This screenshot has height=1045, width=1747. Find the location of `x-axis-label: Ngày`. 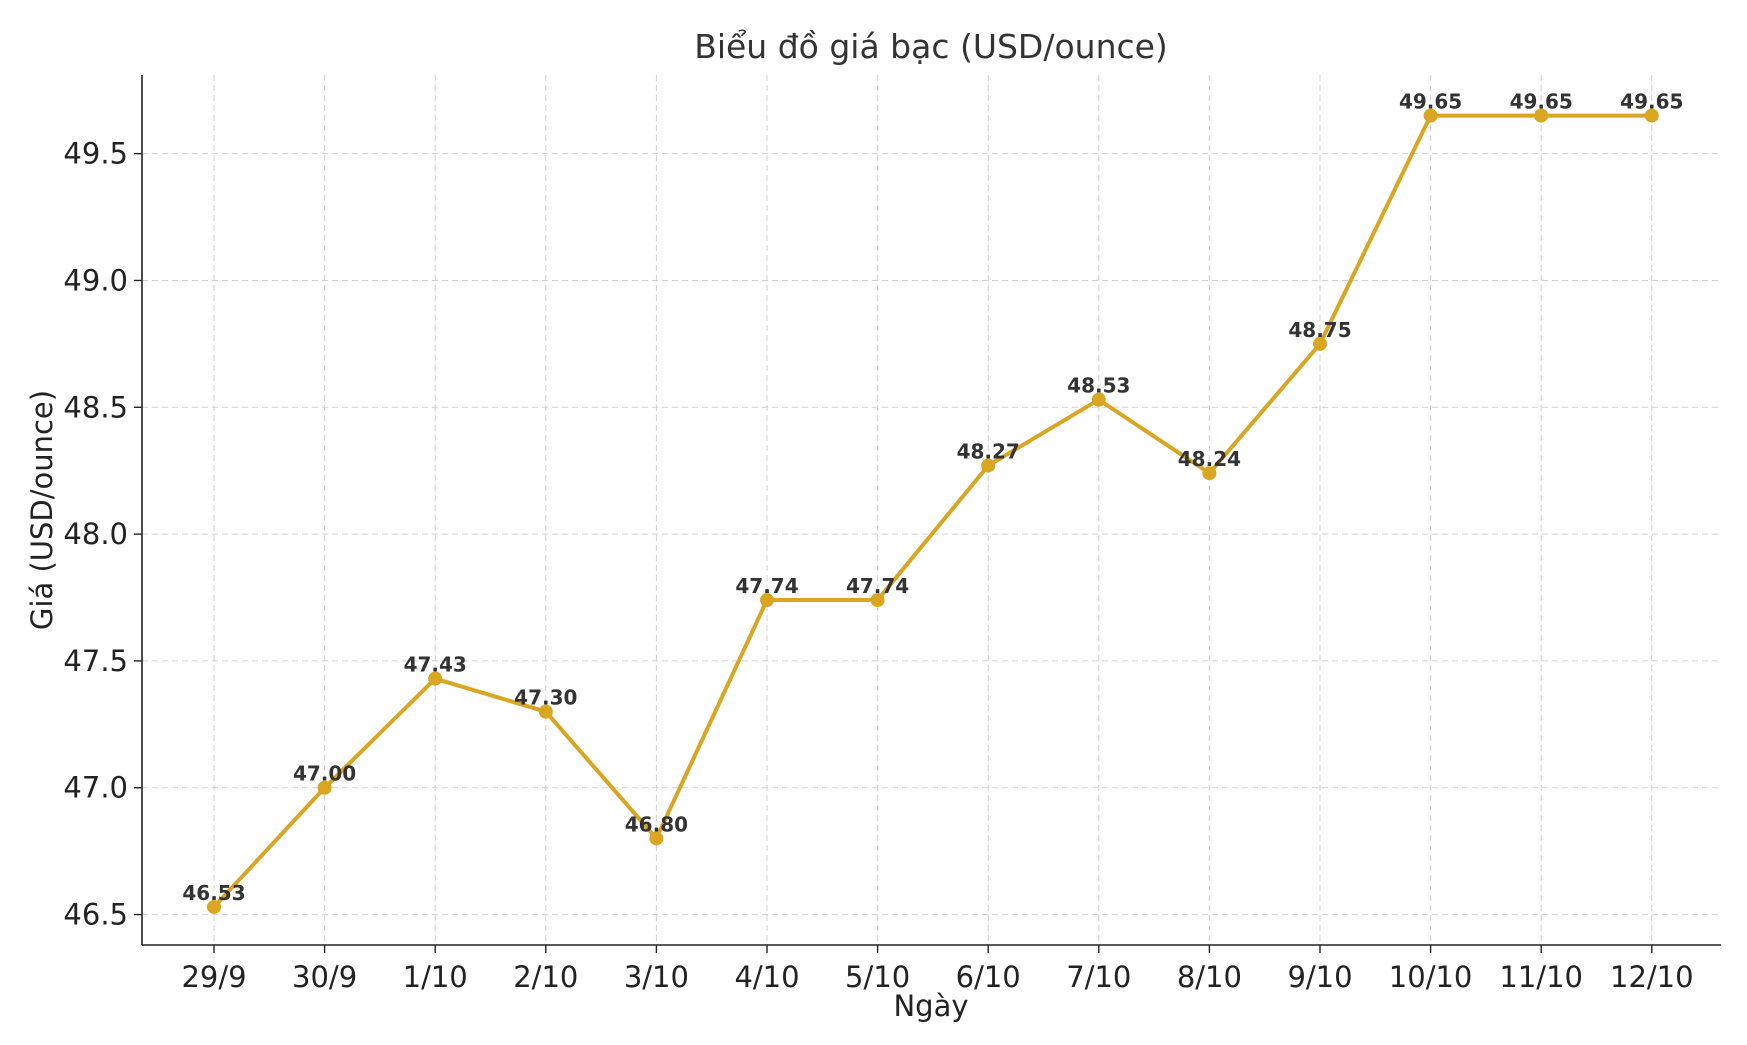

x-axis-label: Ngày is located at coordinates (930, 1006).